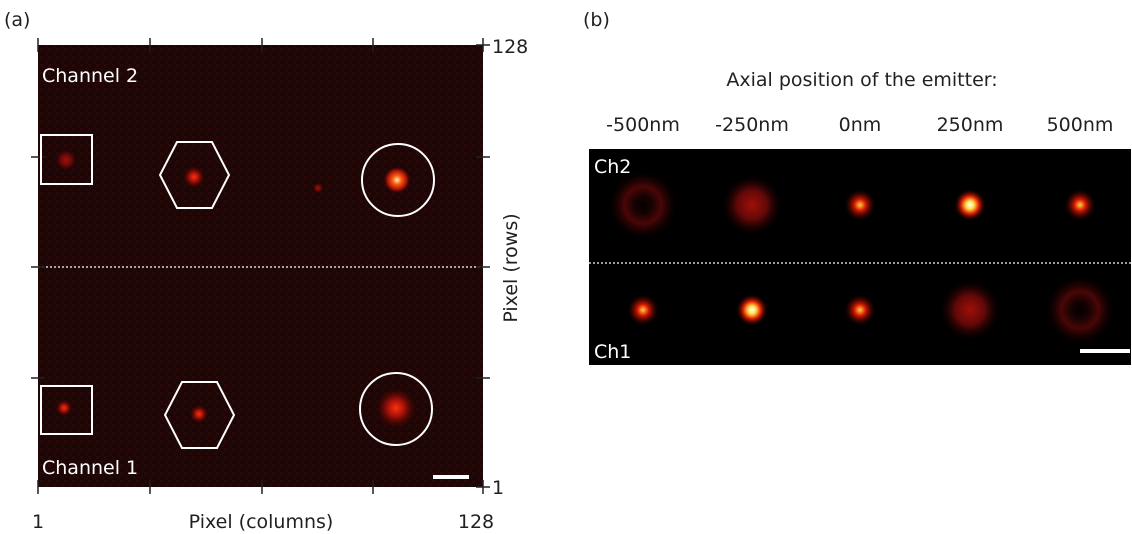  I want to click on panel-label: (b), so click(596, 20).